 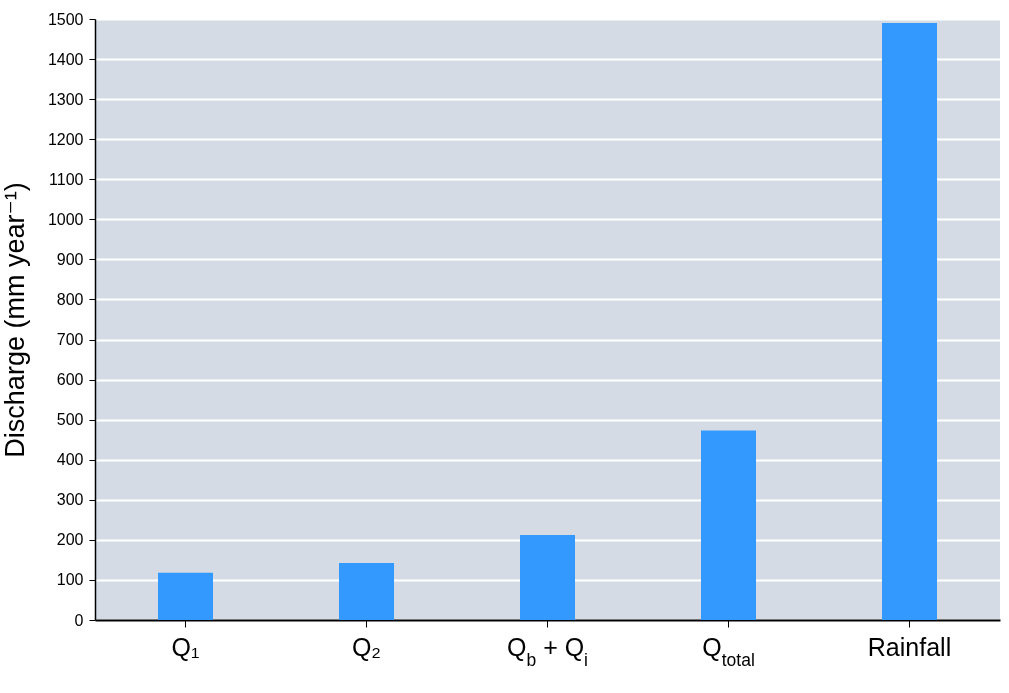 I want to click on y-tick-label: 300, so click(x=70, y=500).